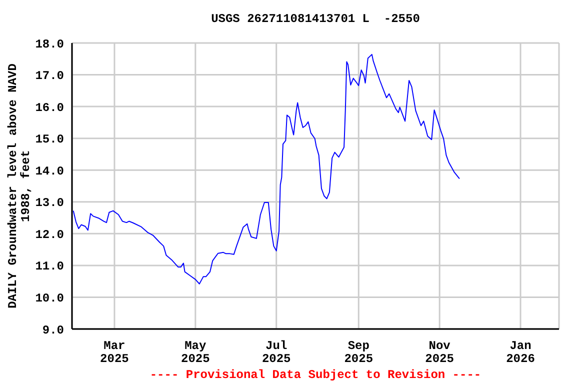 The height and width of the screenshot is (384, 576). What do you see at coordinates (49, 203) in the screenshot?
I see `y-tick-label: 13.0` at bounding box center [49, 203].